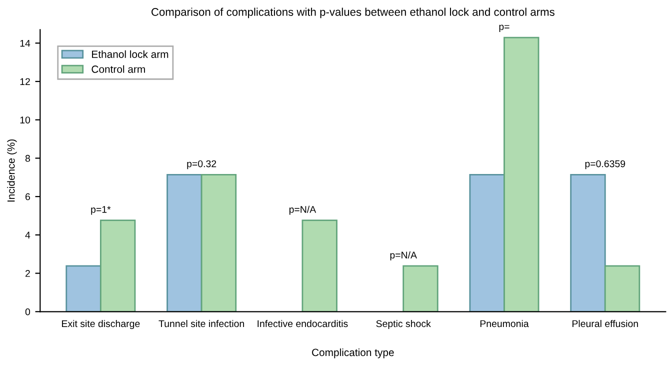  Describe the element at coordinates (118, 69) in the screenshot. I see `legend-label: Control arm` at that location.